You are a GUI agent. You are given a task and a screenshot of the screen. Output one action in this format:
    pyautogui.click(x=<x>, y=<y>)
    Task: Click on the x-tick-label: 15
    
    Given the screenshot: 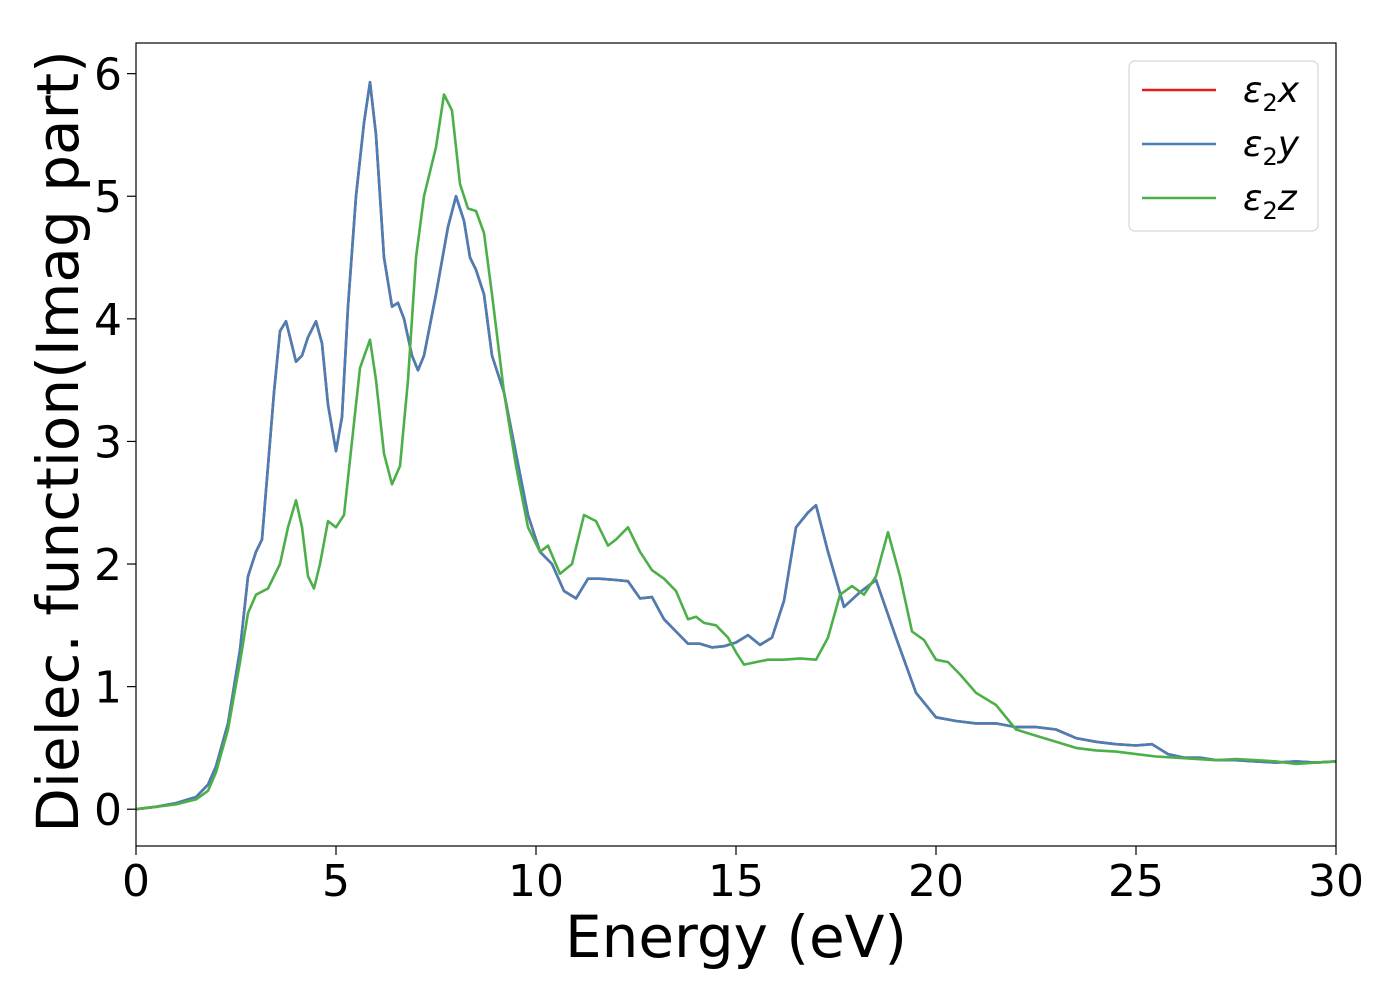 What is the action you would take?
    pyautogui.click(x=736, y=881)
    